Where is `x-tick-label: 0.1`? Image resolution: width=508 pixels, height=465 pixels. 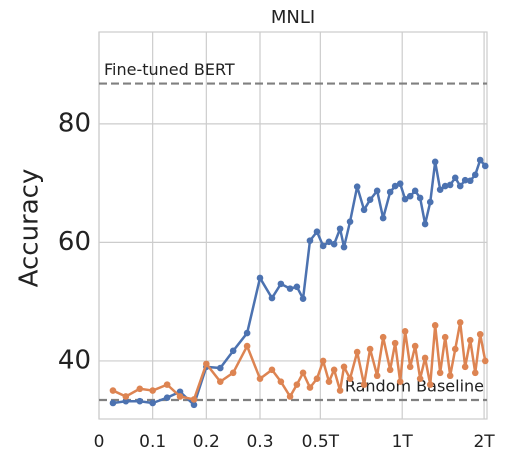
x-tick-label: 0.1 is located at coordinates (152, 442).